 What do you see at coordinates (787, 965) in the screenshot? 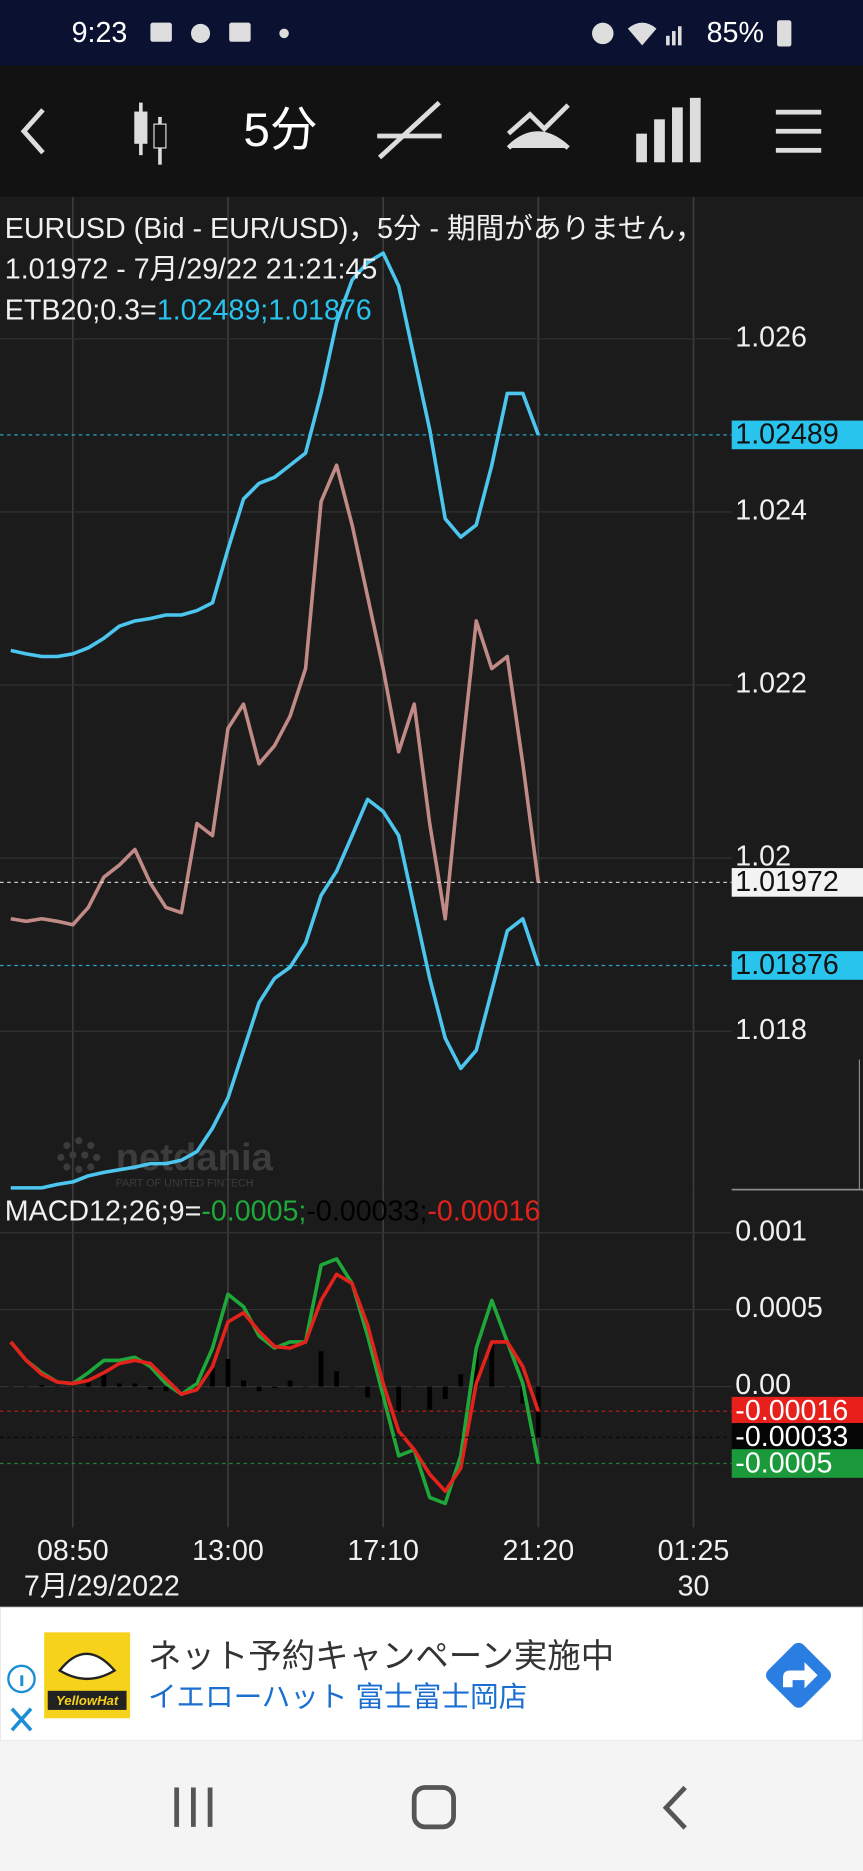
I see `marker-label: 1.01876` at bounding box center [787, 965].